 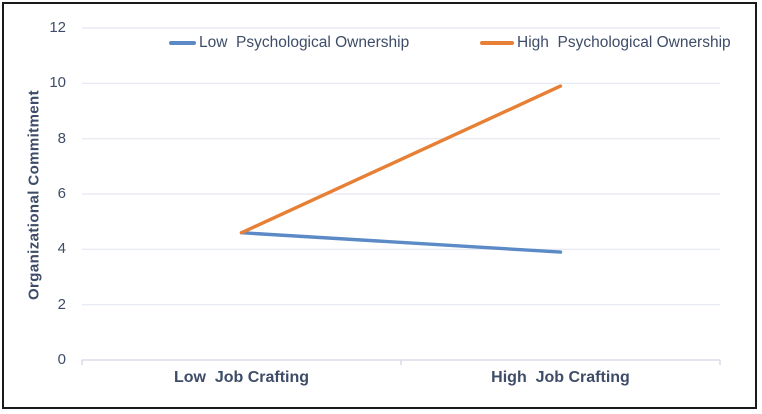 I want to click on legend-item-high-psychological-ownership: High Psychological Ownership, so click(x=605, y=43).